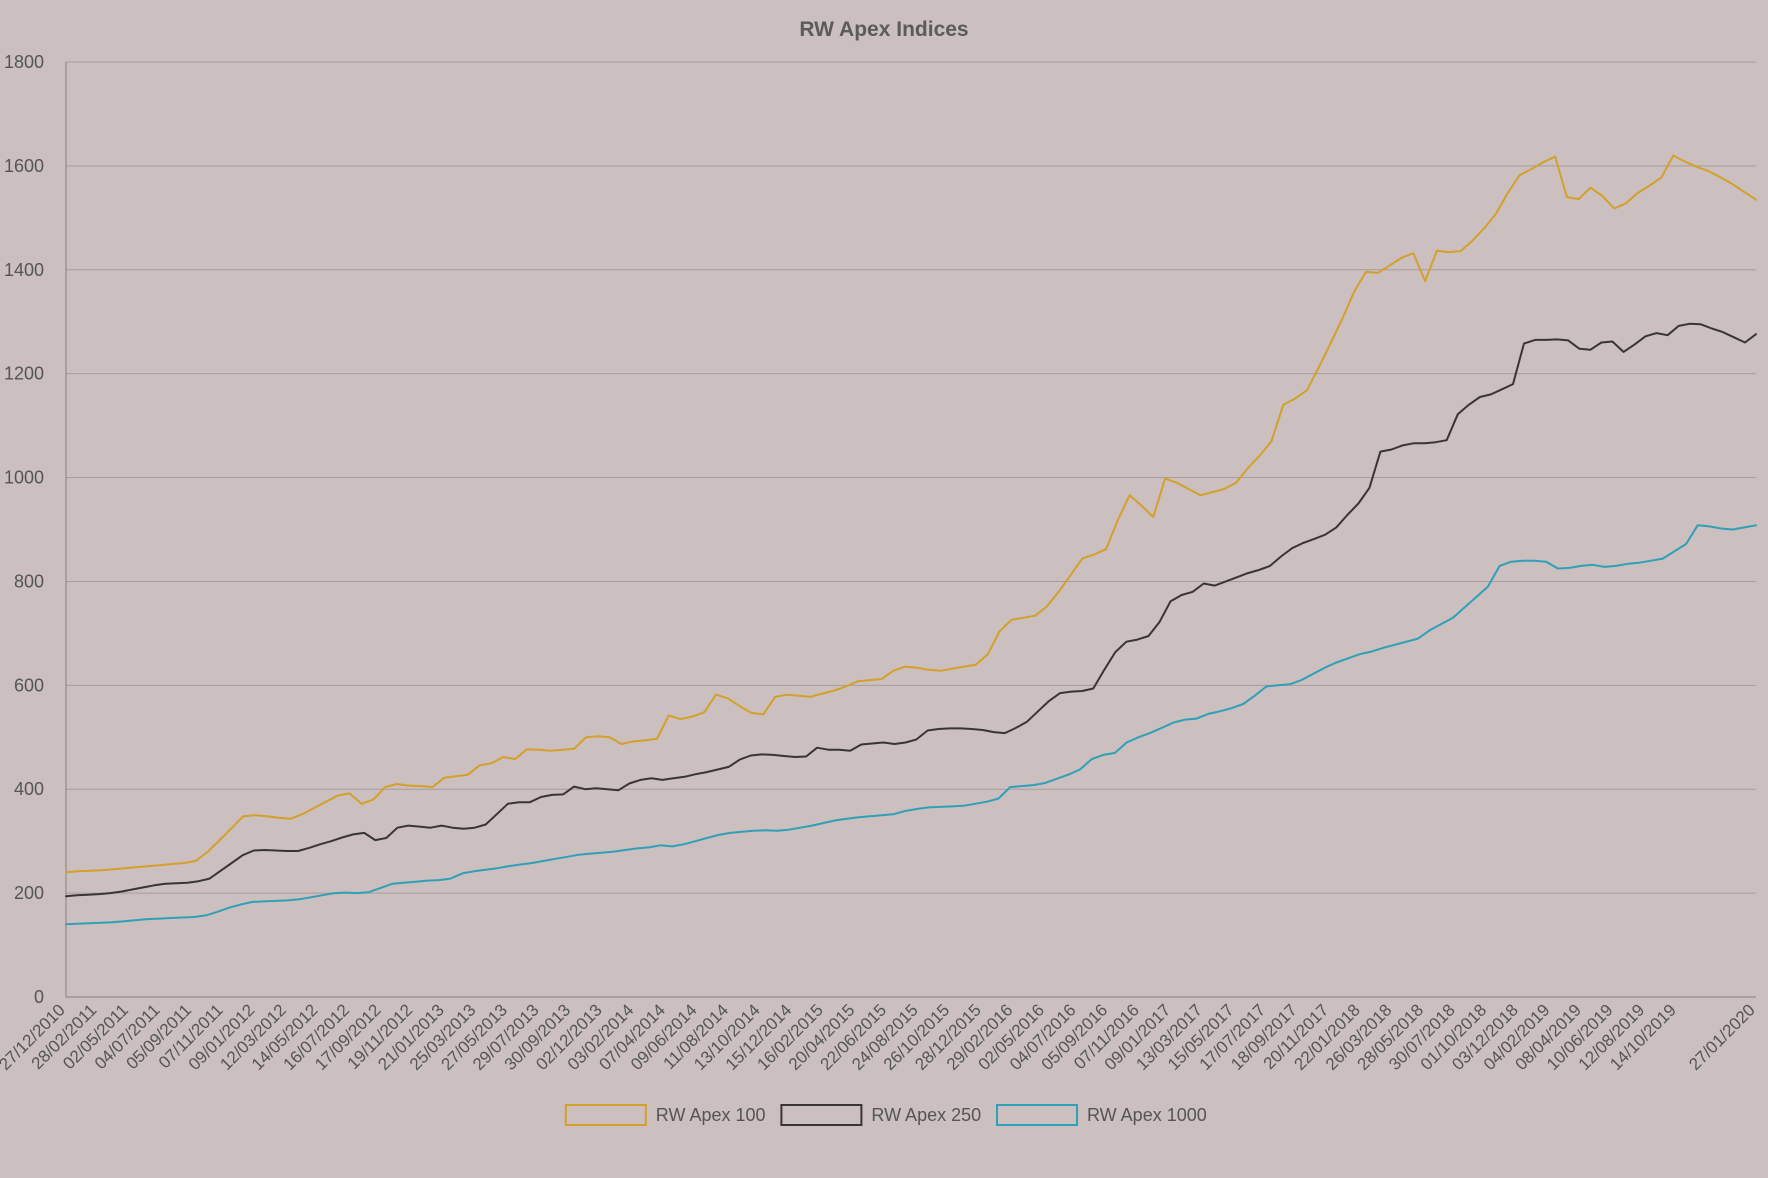  Describe the element at coordinates (39, 997) in the screenshot. I see `y-tick-label: 0` at that location.